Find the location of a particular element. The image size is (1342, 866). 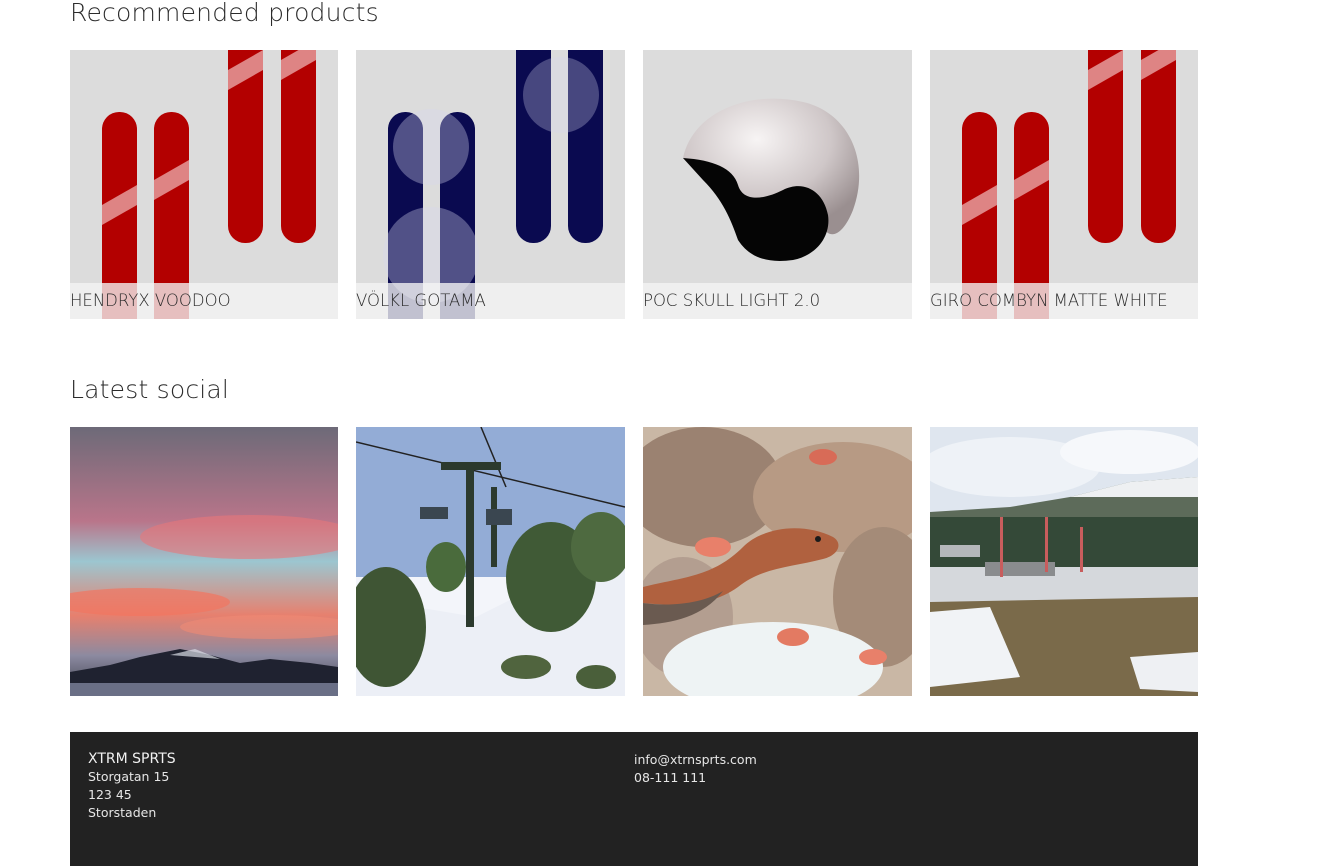

product-card: GIRO COMBYN MATTE WHITE is located at coordinates (1064, 184).